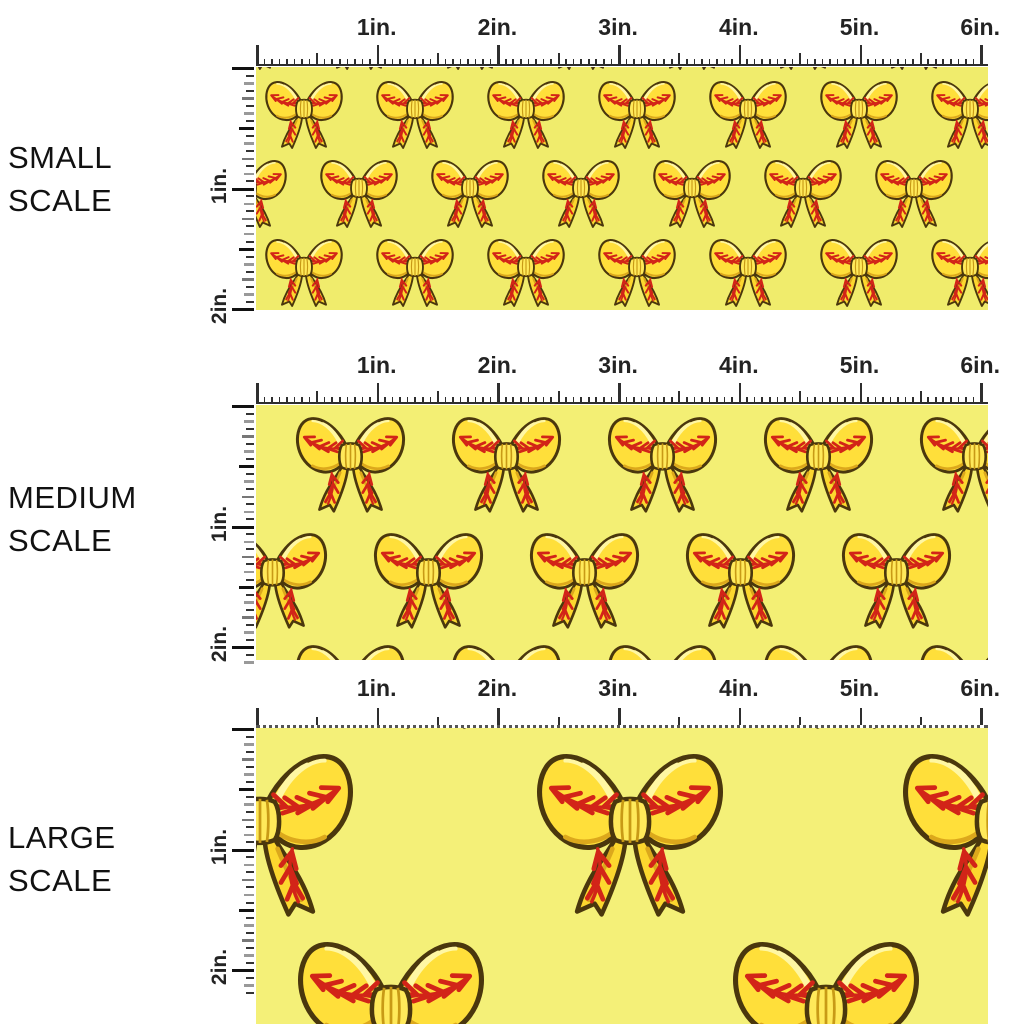 The height and width of the screenshot is (1024, 1024). I want to click on top-ruler-large-scale, so click(622, 726).